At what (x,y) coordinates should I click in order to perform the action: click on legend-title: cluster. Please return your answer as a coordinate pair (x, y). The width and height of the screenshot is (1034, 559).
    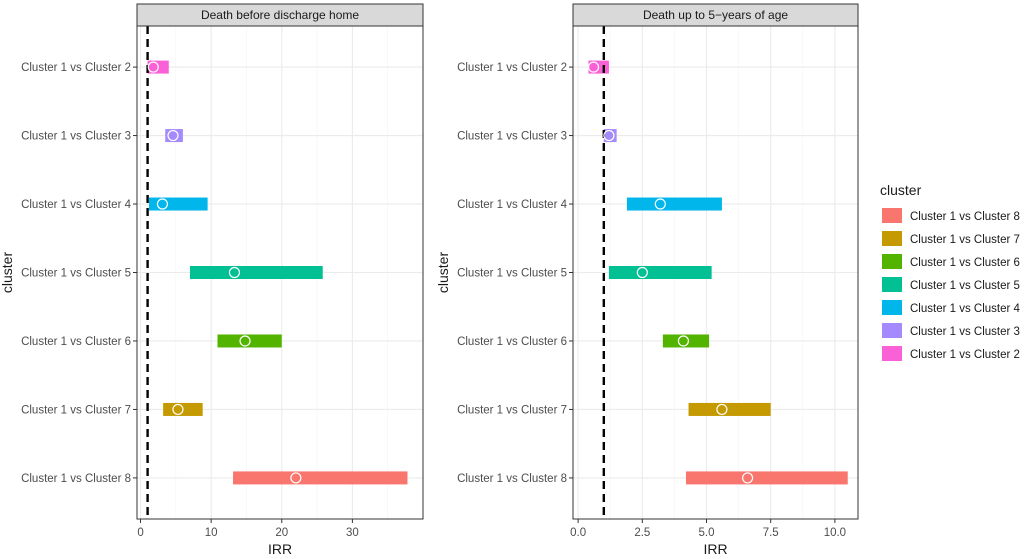
    Looking at the image, I should click on (901, 190).